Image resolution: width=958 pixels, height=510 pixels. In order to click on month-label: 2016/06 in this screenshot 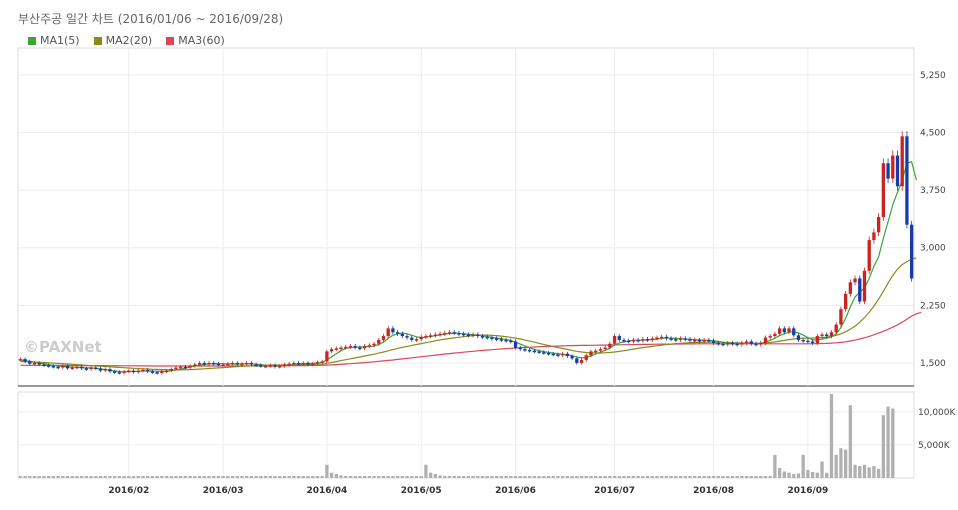, I will do `click(515, 491)`.